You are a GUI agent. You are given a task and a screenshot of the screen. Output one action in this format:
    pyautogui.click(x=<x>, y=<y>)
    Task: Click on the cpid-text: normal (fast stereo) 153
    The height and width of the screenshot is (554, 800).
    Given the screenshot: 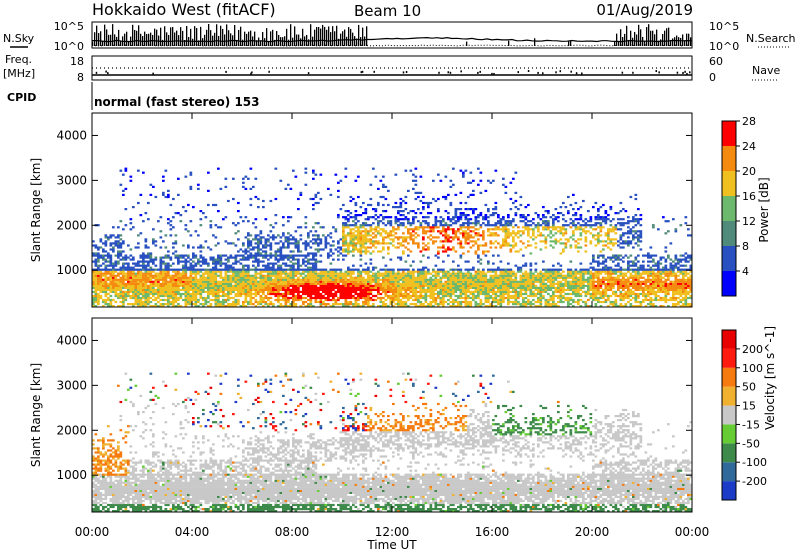 What is the action you would take?
    pyautogui.click(x=177, y=102)
    